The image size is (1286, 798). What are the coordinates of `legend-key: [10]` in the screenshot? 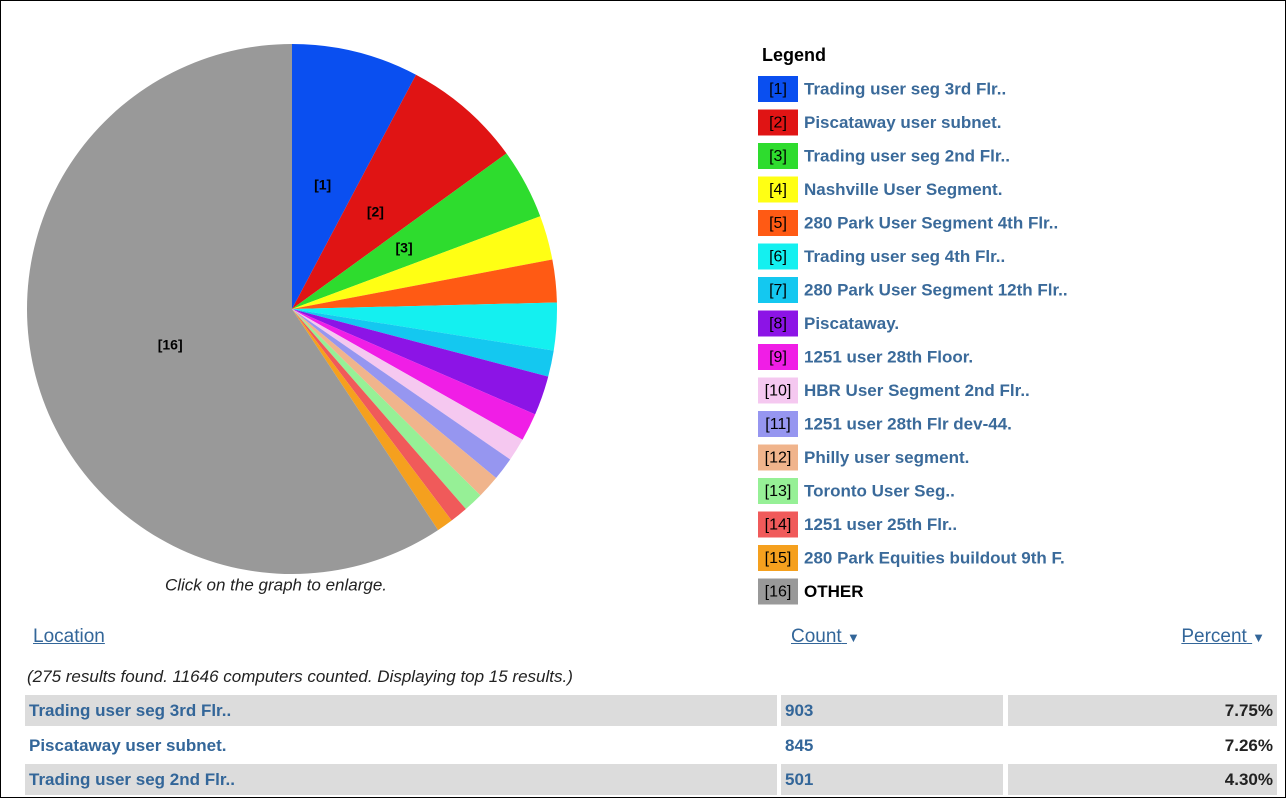 It's located at (778, 391).